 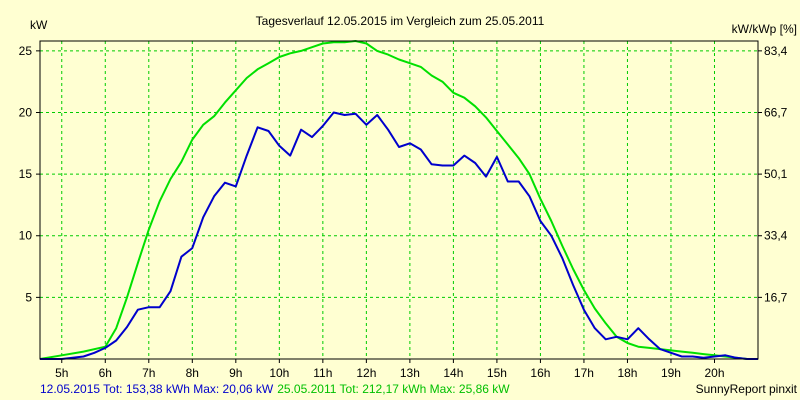 I want to click on y-tick-label-left: 20, so click(x=26, y=112).